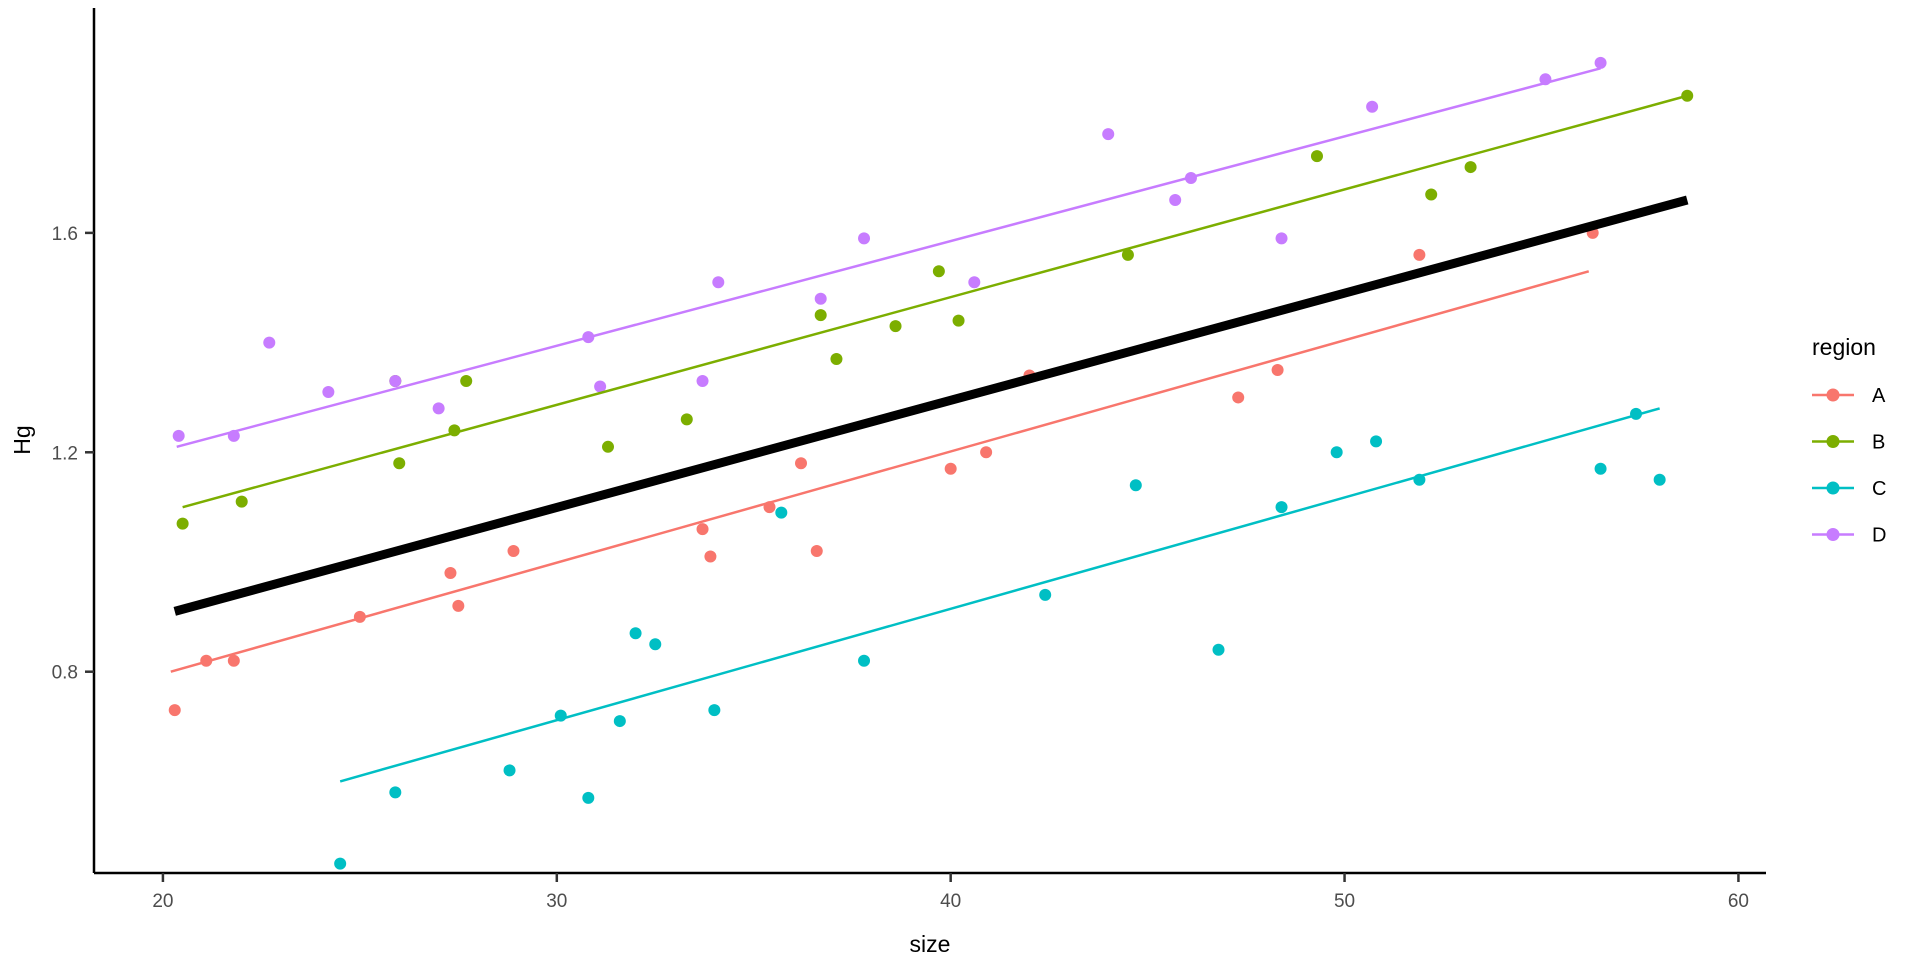 This screenshot has height=960, width=1920. Describe the element at coordinates (1848, 443) in the screenshot. I see `legend-entry-B: B` at that location.